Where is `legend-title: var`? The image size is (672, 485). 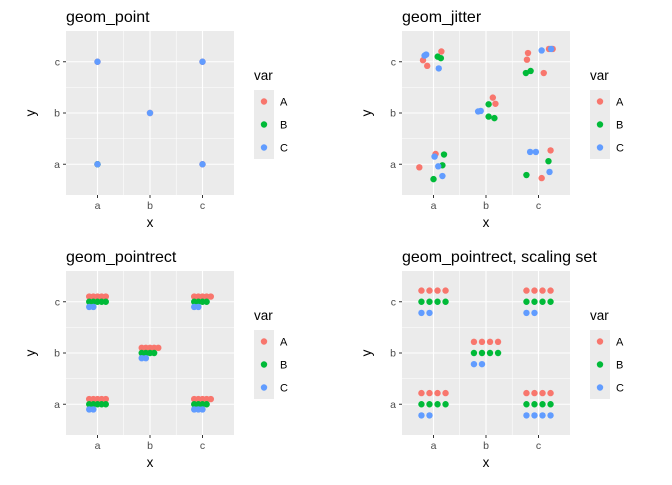 legend-title: var is located at coordinates (599, 75).